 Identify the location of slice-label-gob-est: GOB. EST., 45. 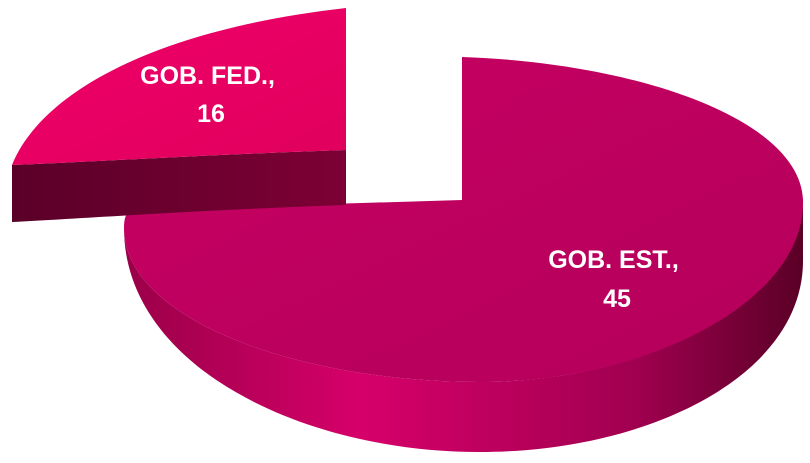
(617, 279).